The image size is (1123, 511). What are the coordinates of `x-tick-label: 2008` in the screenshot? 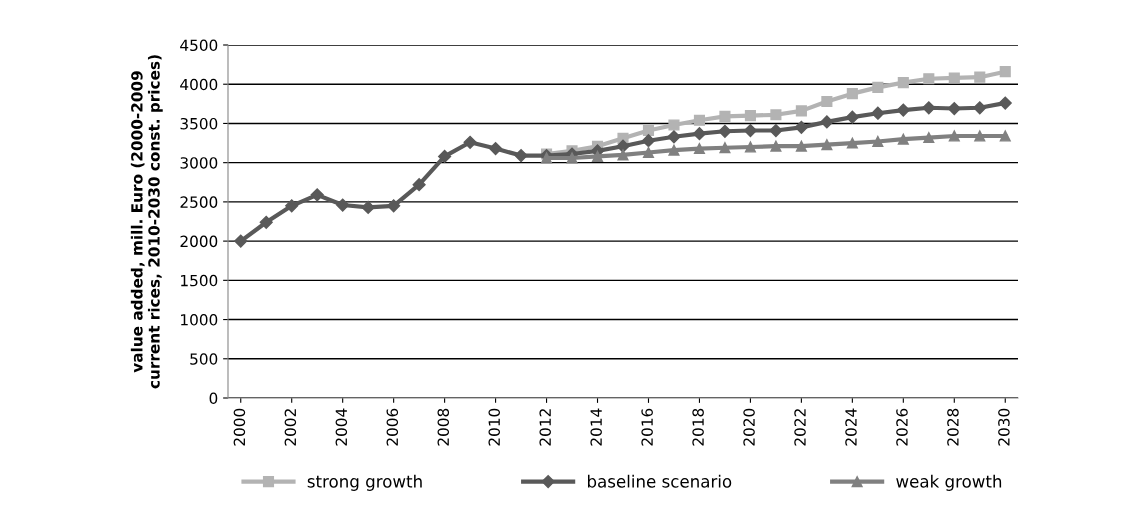 It's located at (443, 427).